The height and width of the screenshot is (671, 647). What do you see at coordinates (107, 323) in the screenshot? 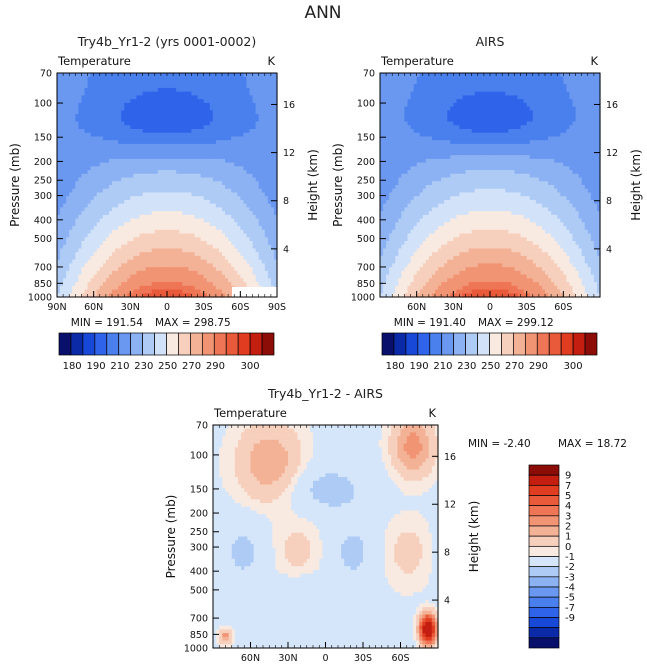
I see `min-label-model: MIN = 191.54` at bounding box center [107, 323].